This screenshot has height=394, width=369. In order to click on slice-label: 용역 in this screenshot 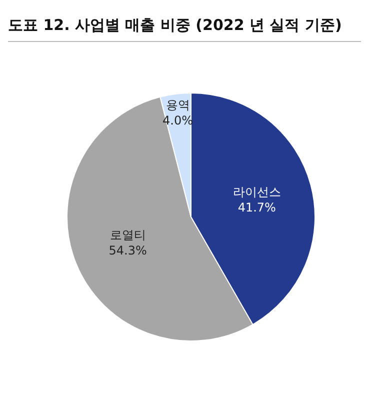, I will do `click(178, 105)`.